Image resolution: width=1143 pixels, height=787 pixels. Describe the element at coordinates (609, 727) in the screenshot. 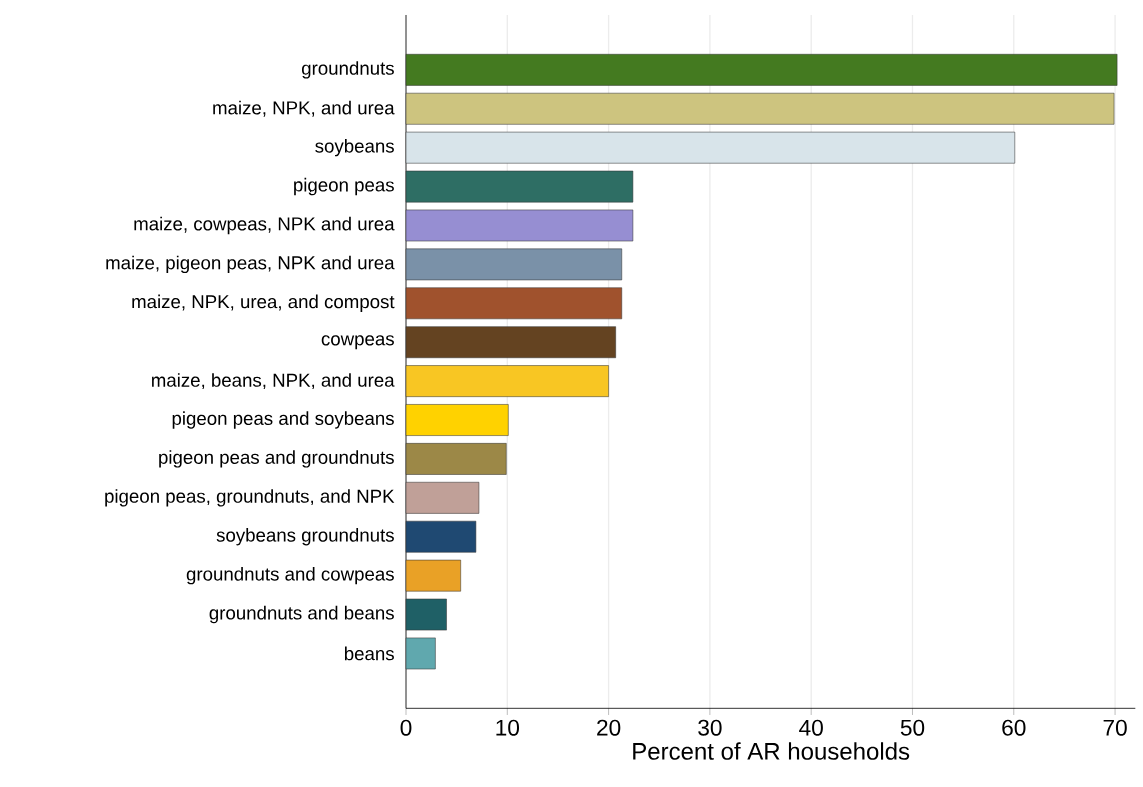

I see `x-tick-label: 20` at that location.